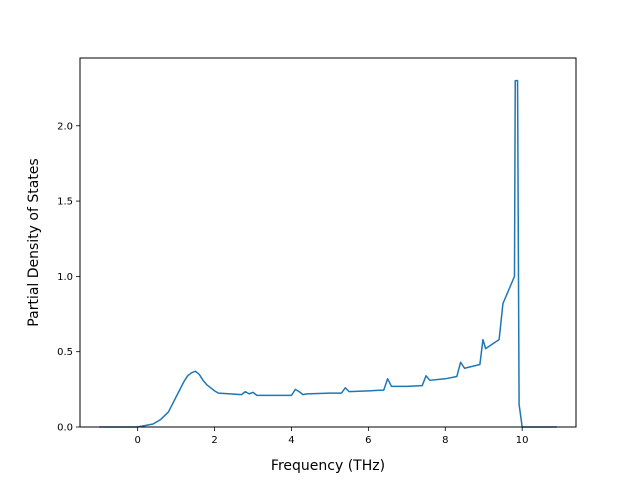  What do you see at coordinates (522, 440) in the screenshot?
I see `x-tick-label: 10` at bounding box center [522, 440].